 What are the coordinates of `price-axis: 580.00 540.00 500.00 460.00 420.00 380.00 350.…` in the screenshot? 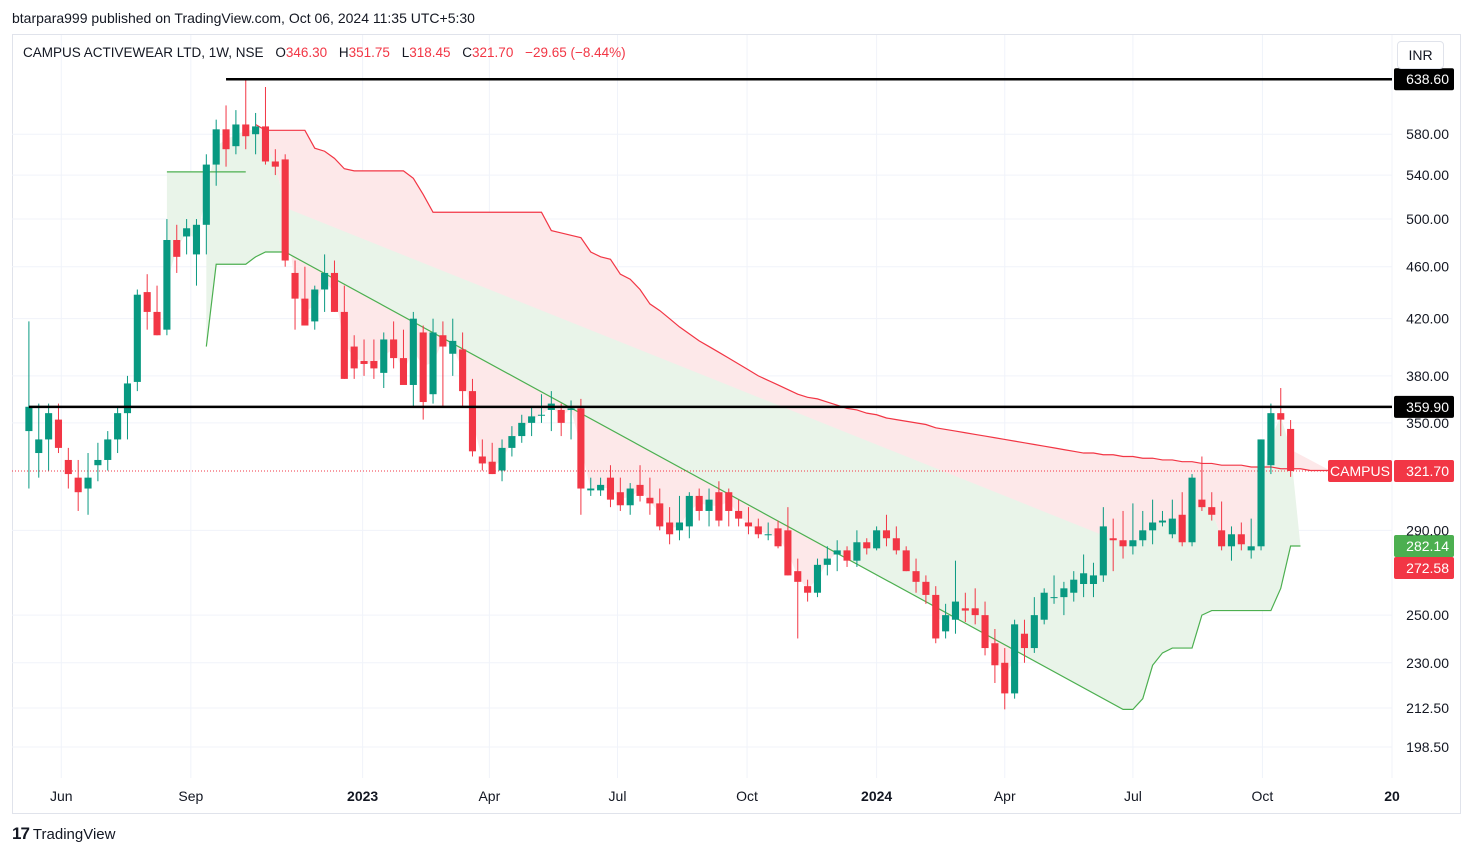 It's located at (1427, 440).